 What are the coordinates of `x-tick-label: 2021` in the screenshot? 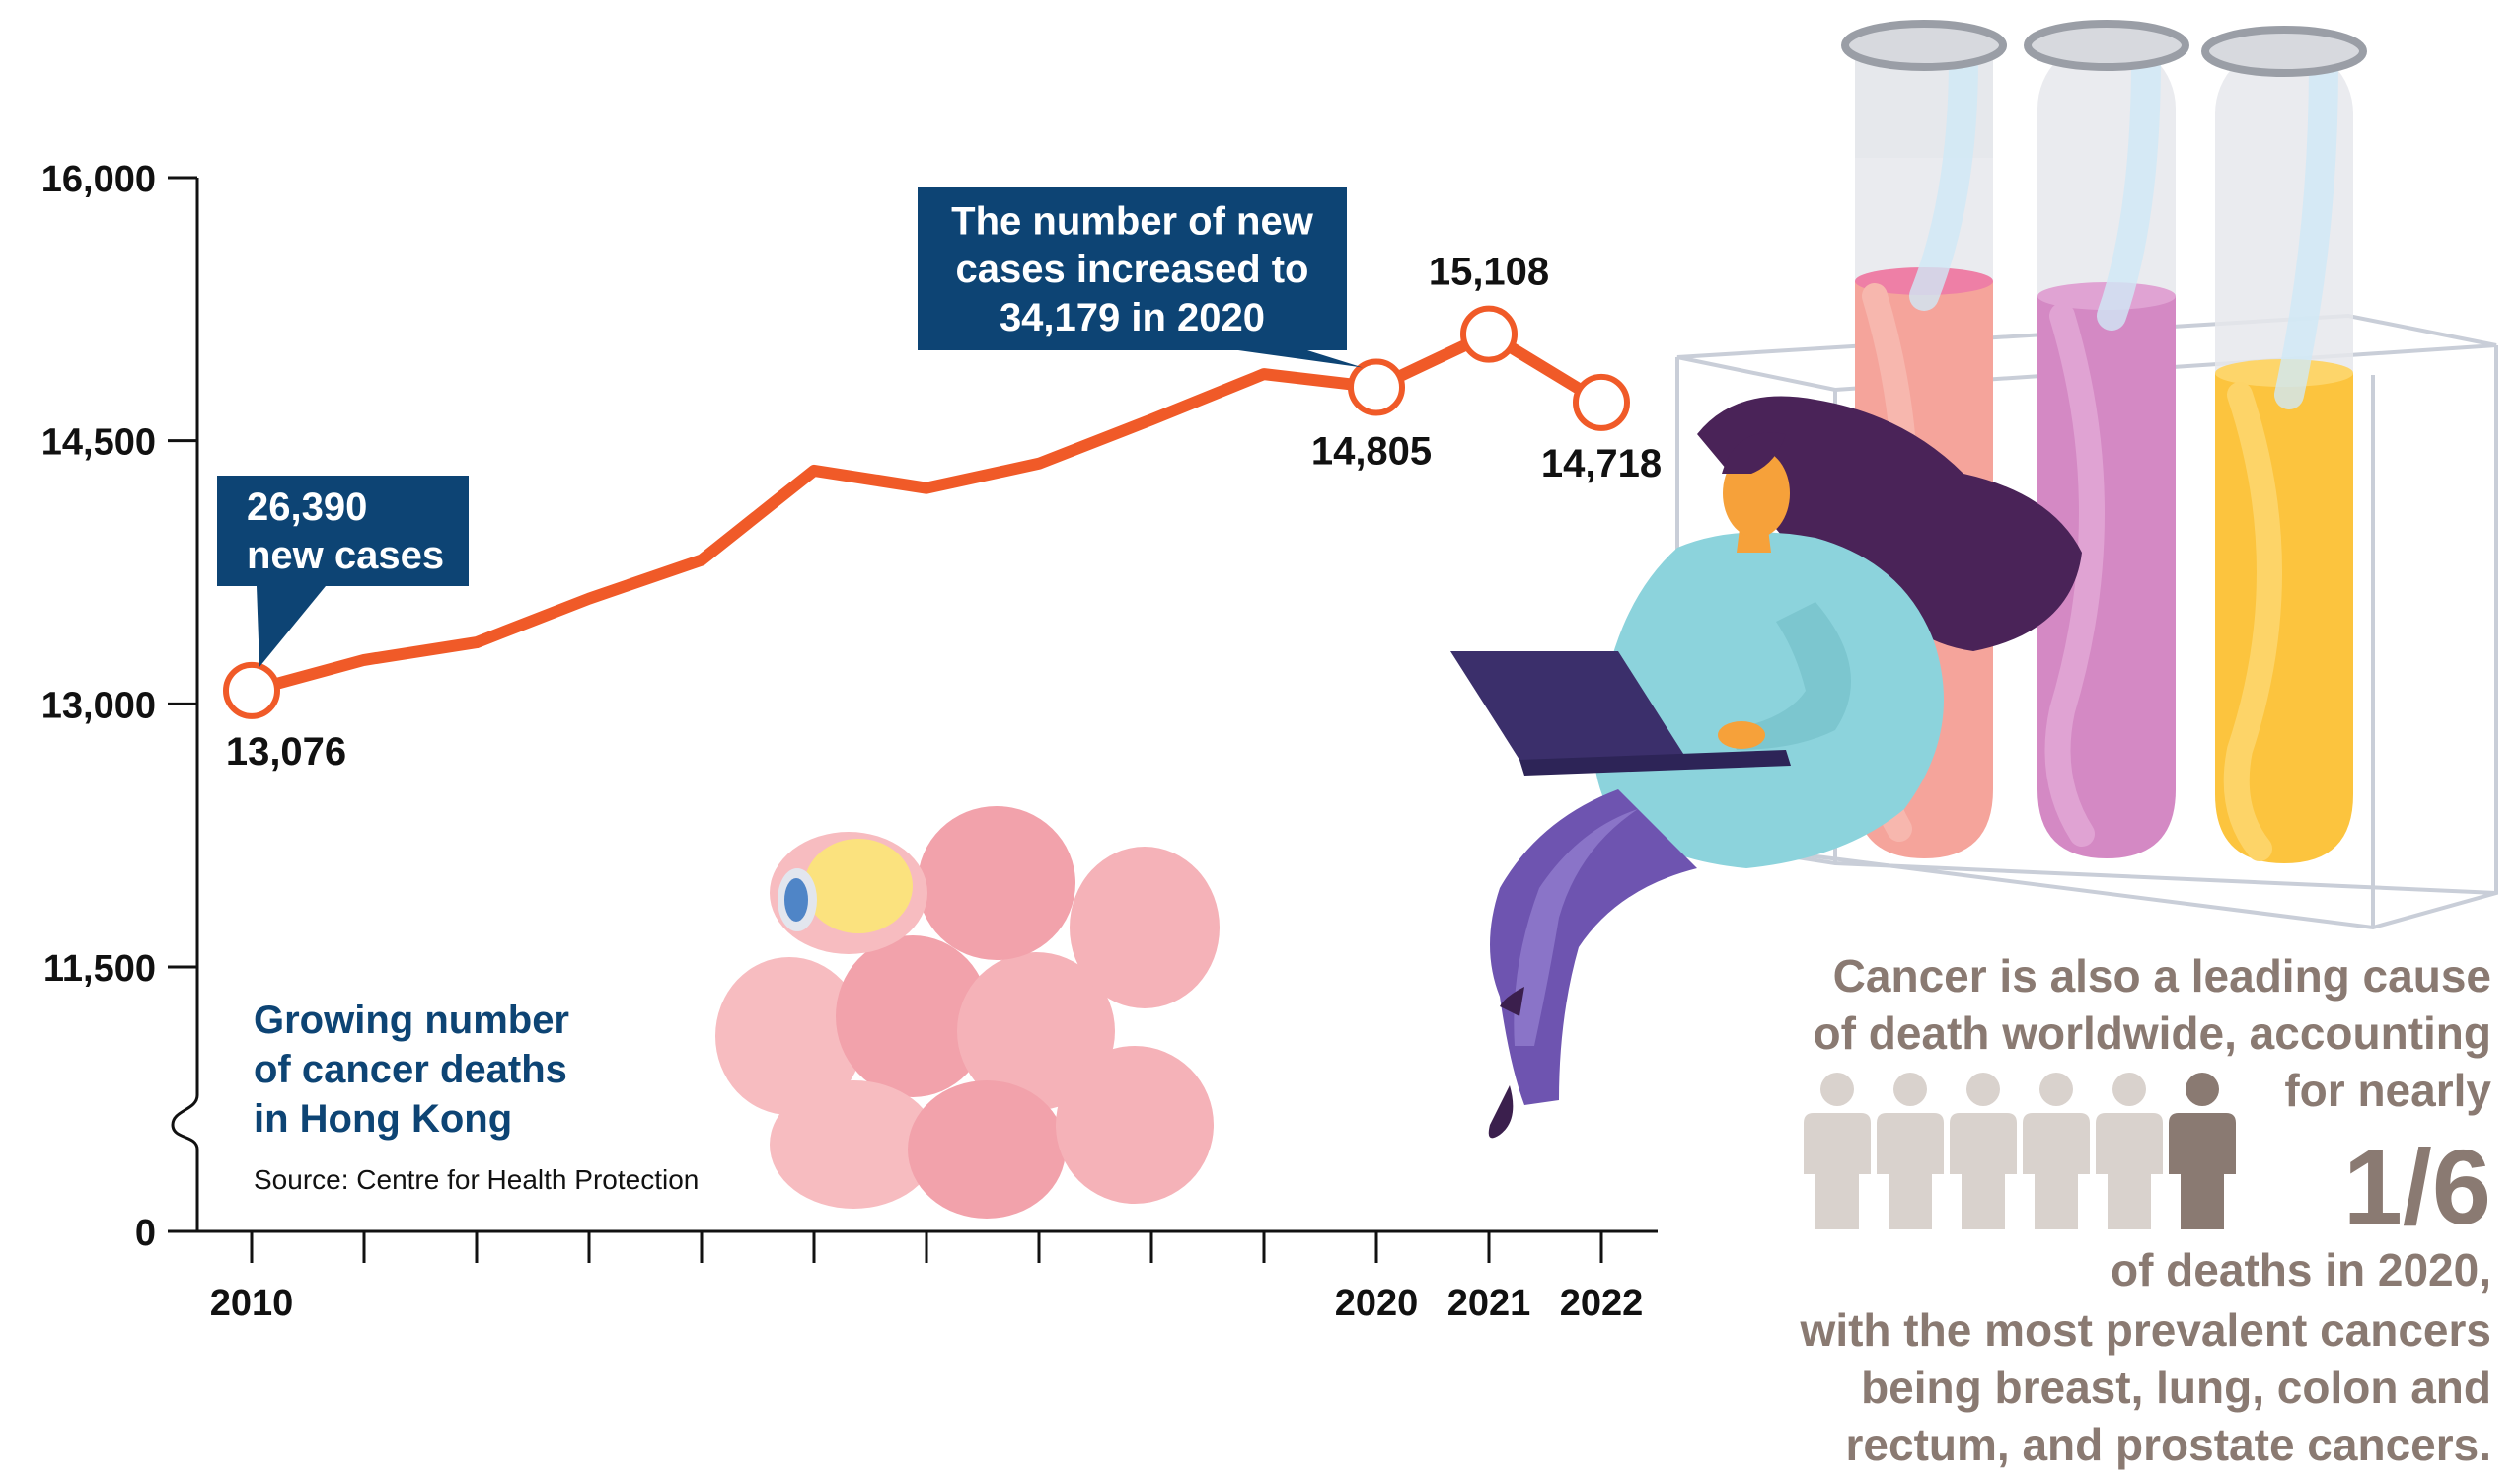 It's located at (1489, 1303).